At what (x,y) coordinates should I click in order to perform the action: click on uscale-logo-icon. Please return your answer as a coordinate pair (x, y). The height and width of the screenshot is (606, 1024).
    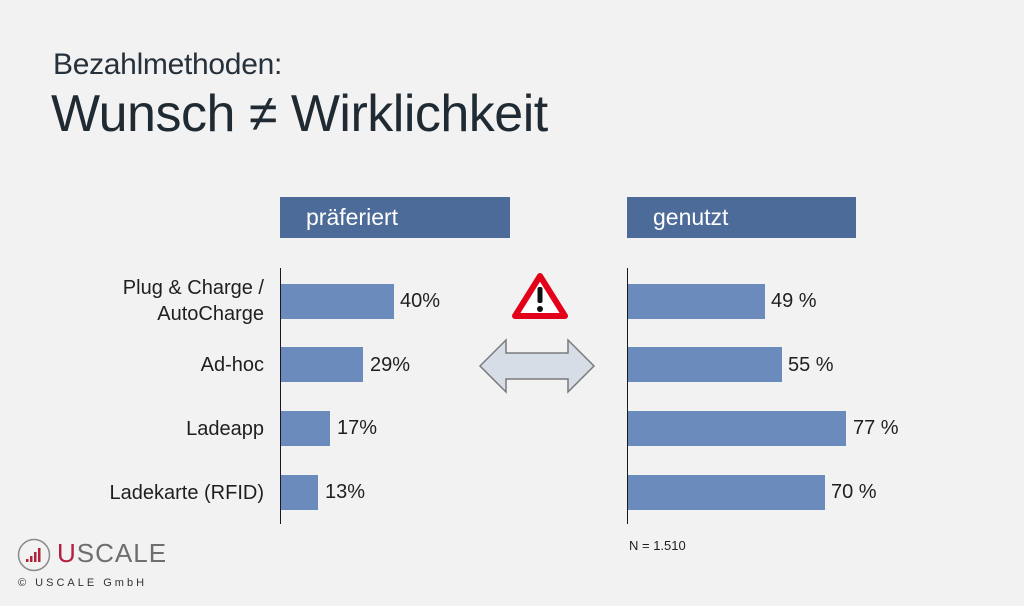
    Looking at the image, I should click on (34, 555).